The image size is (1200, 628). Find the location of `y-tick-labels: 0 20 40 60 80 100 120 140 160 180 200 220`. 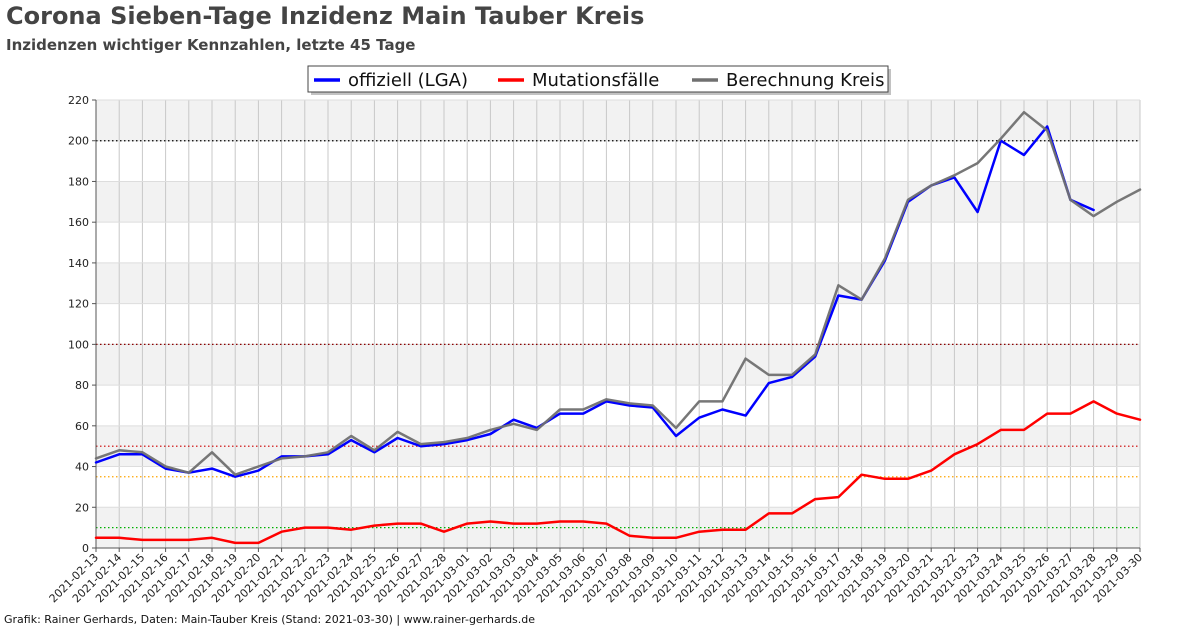

y-tick-labels: 0 20 40 60 80 100 120 140 160 180 200 220 is located at coordinates (82, 324).